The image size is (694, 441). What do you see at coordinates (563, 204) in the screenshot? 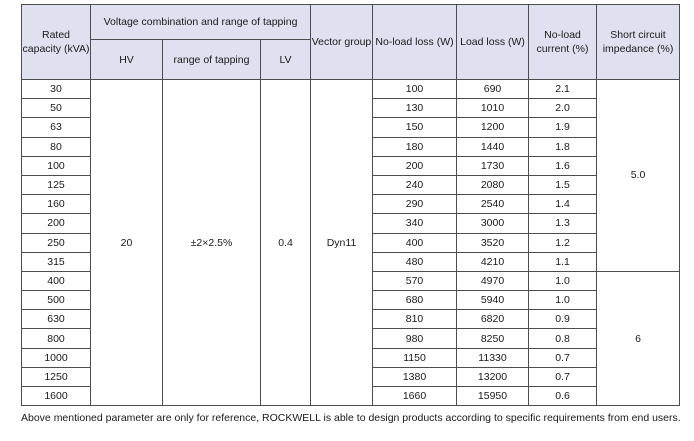
I see `no-load-current-cell: 1.4` at bounding box center [563, 204].